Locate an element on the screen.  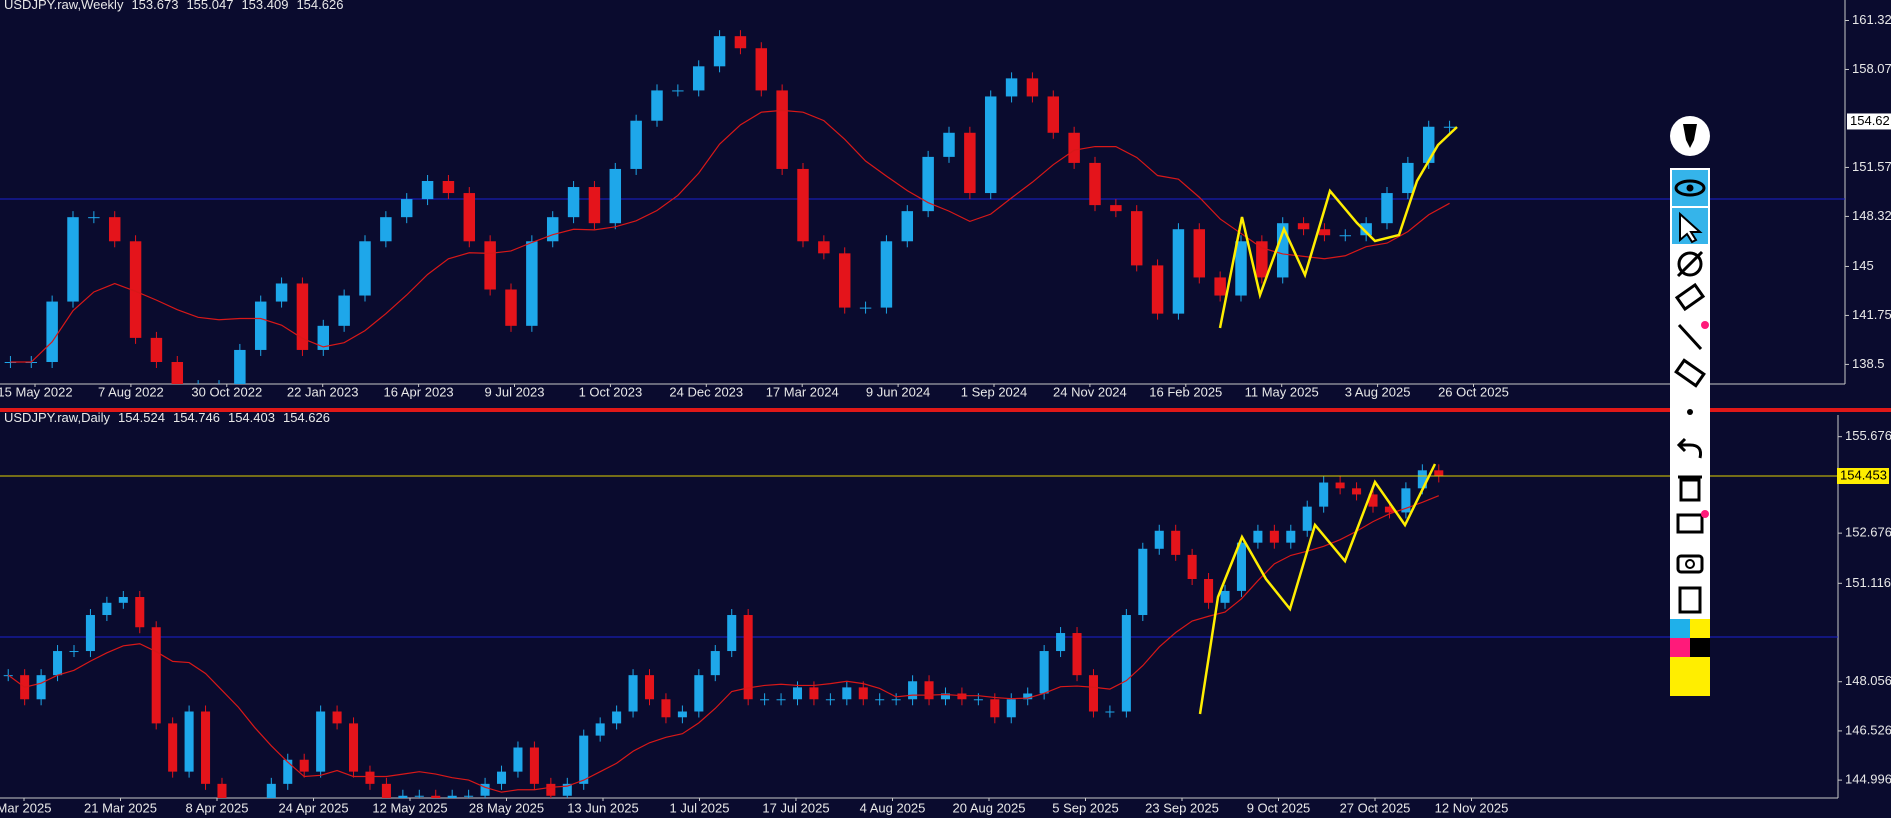
ohlc-value: 153.673 is located at coordinates (154, 6).